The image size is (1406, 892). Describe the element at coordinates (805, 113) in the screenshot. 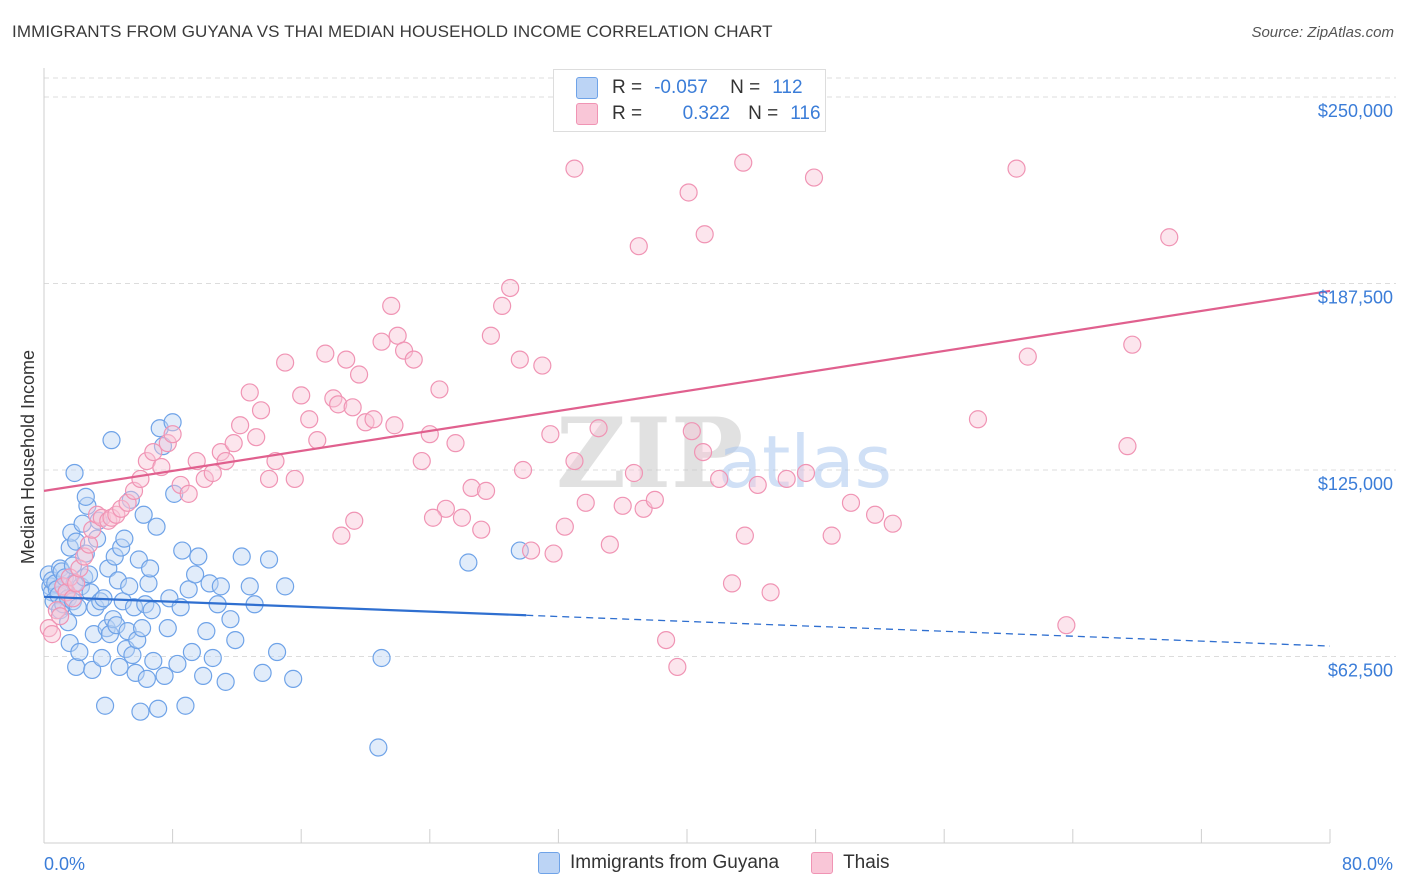

I see `legend-n-value: 116` at that location.